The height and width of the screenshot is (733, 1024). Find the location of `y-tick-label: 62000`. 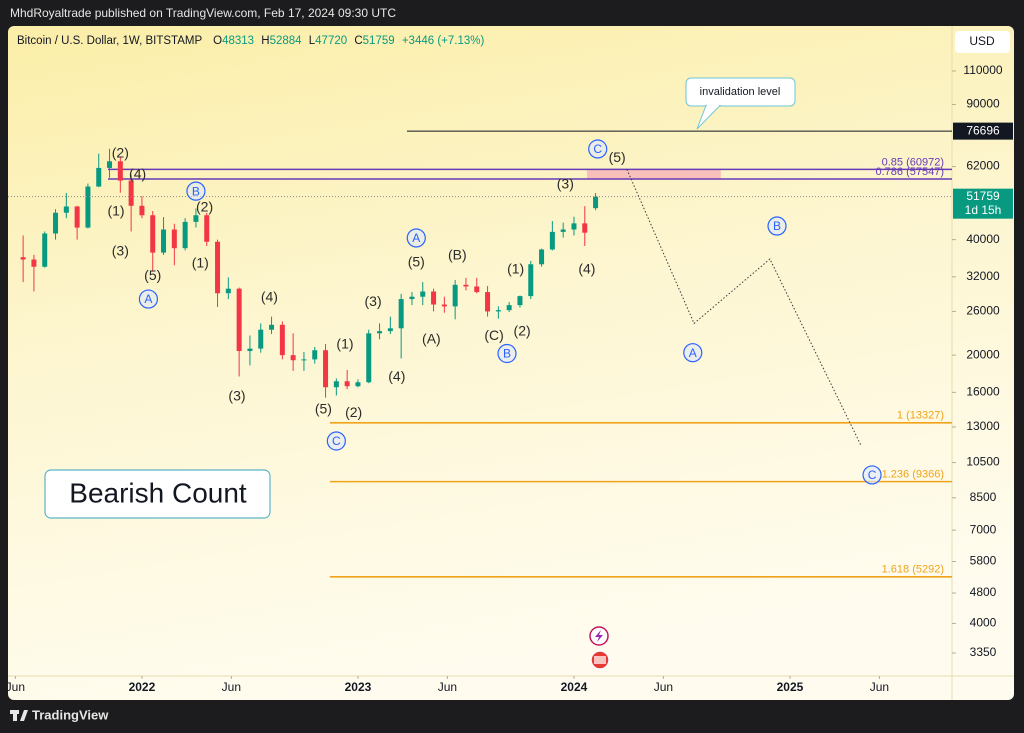

y-tick-label: 62000 is located at coordinates (983, 166).